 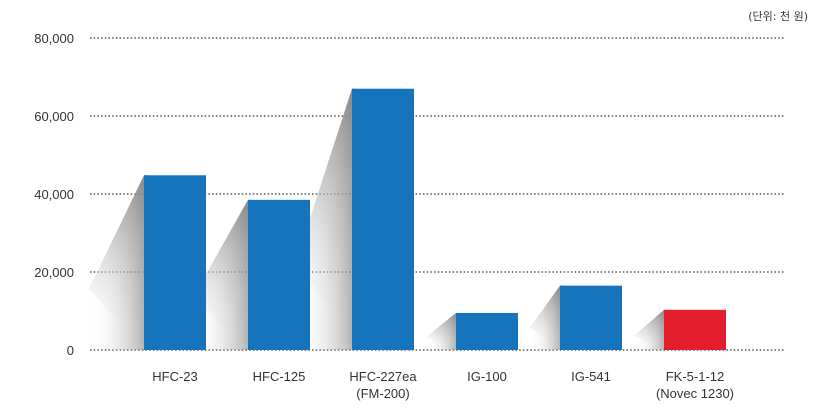 What do you see at coordinates (54, 116) in the screenshot?
I see `y-tick-label: 60,000` at bounding box center [54, 116].